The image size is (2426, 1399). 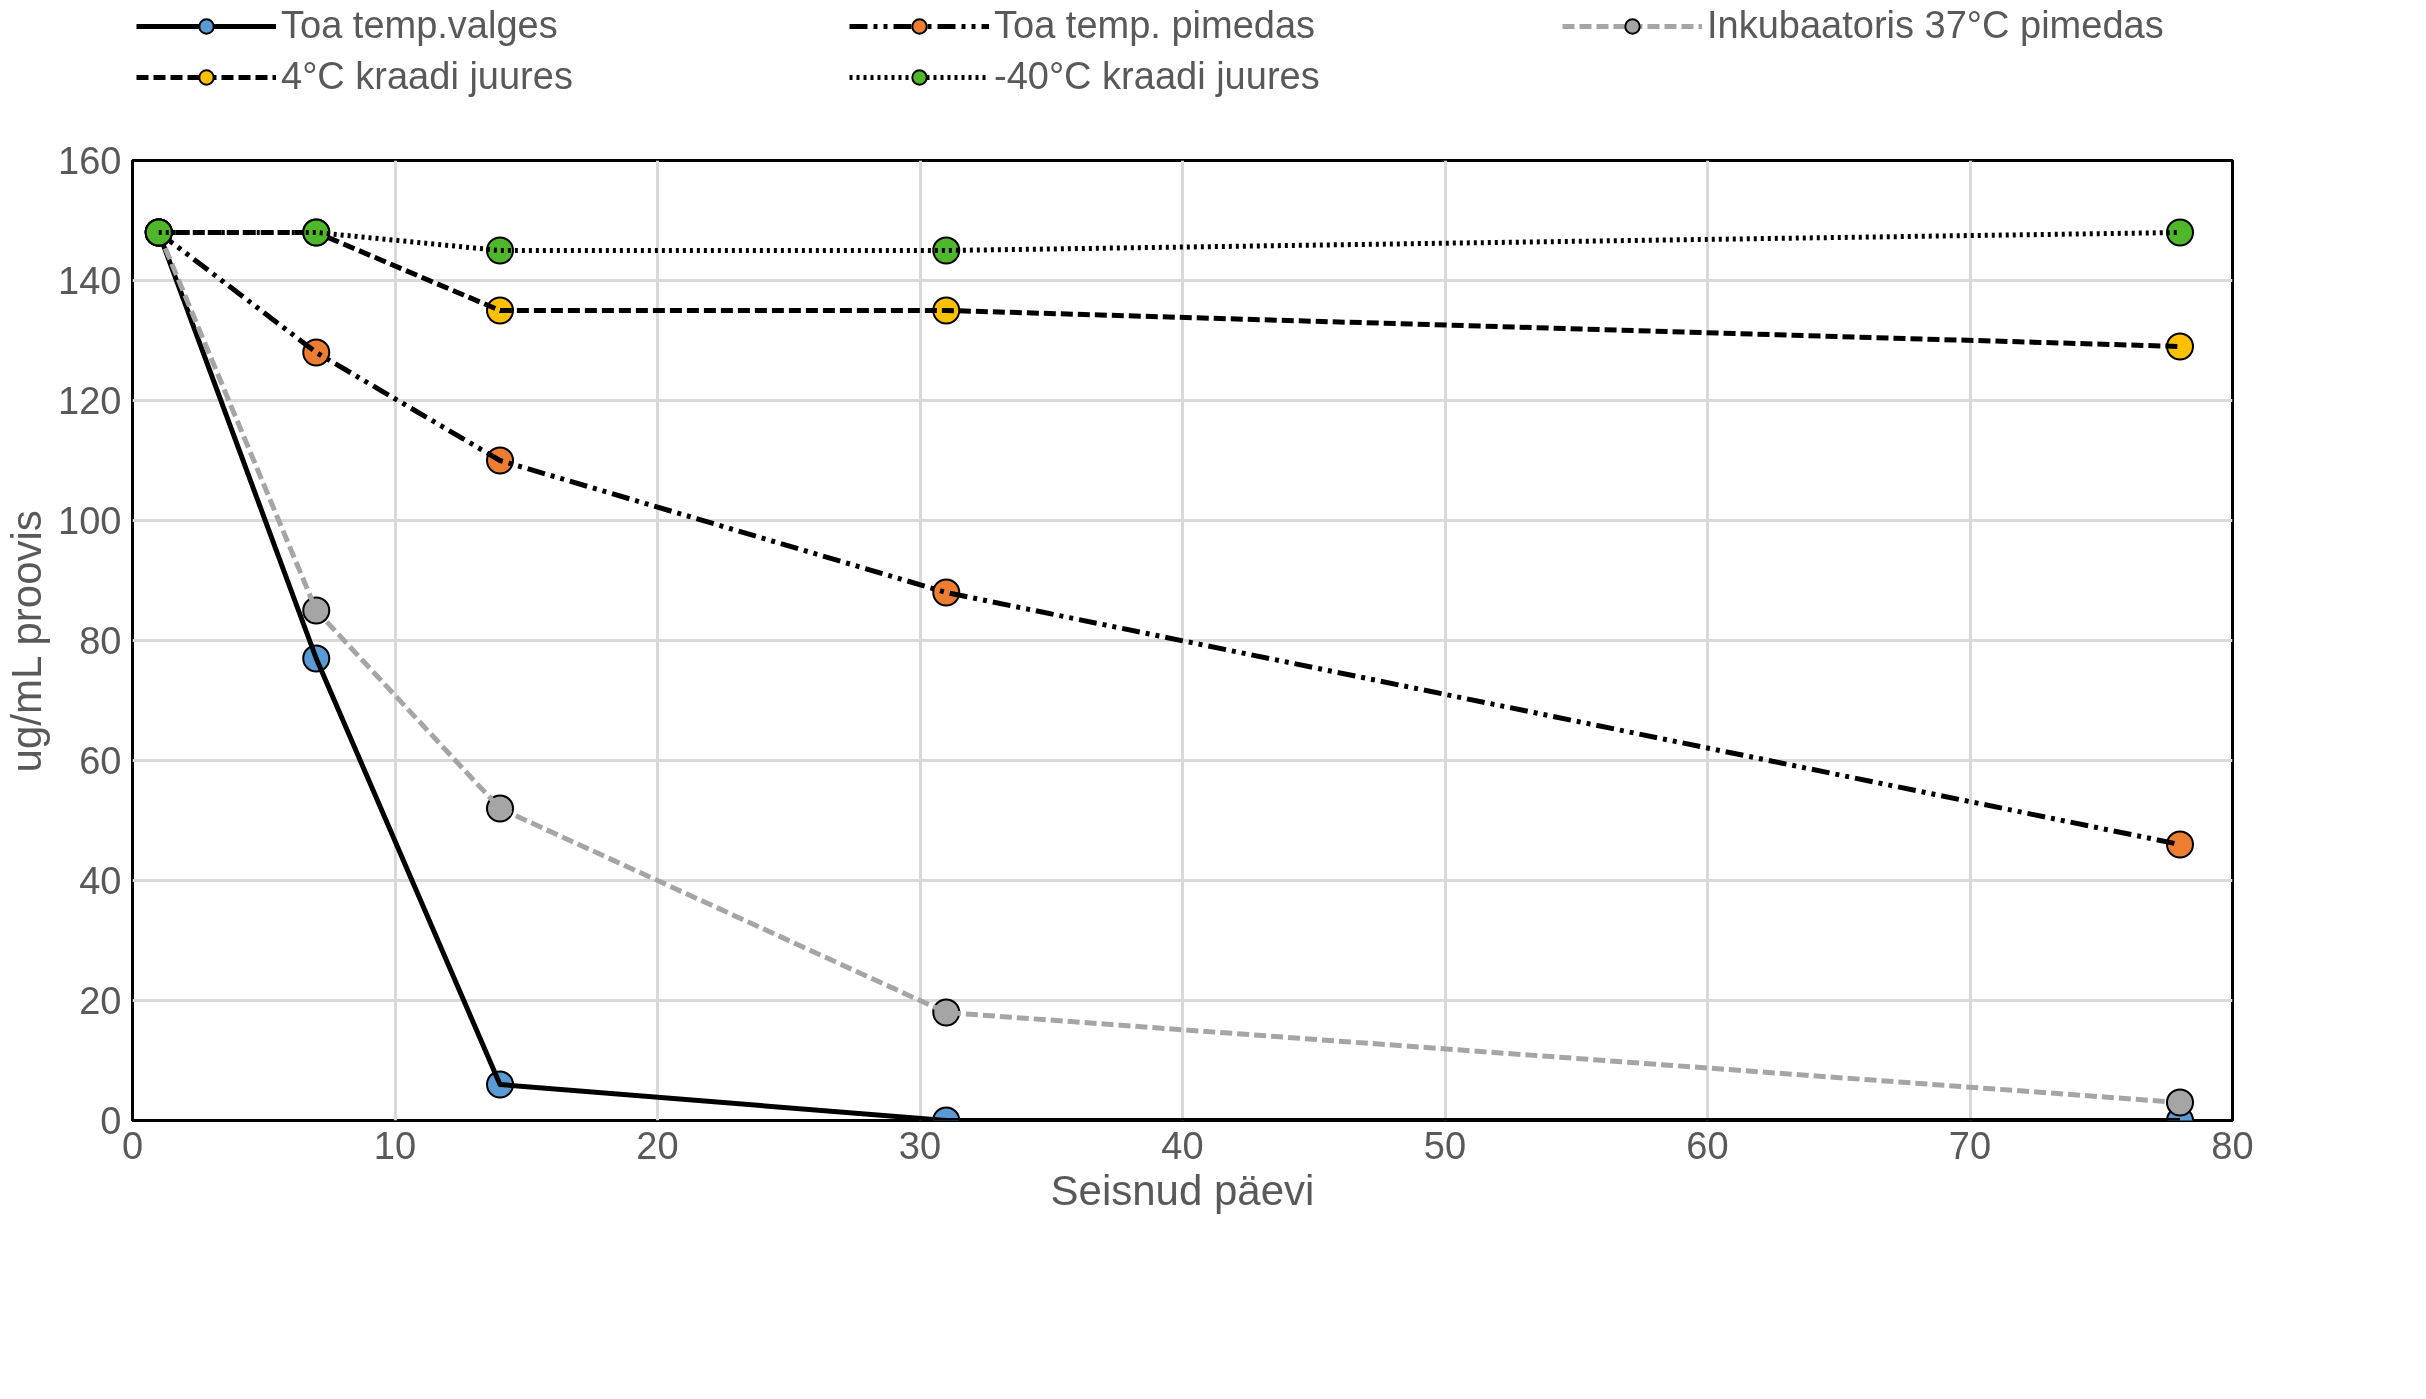 What do you see at coordinates (90, 161) in the screenshot?
I see `y-tick-label: 160` at bounding box center [90, 161].